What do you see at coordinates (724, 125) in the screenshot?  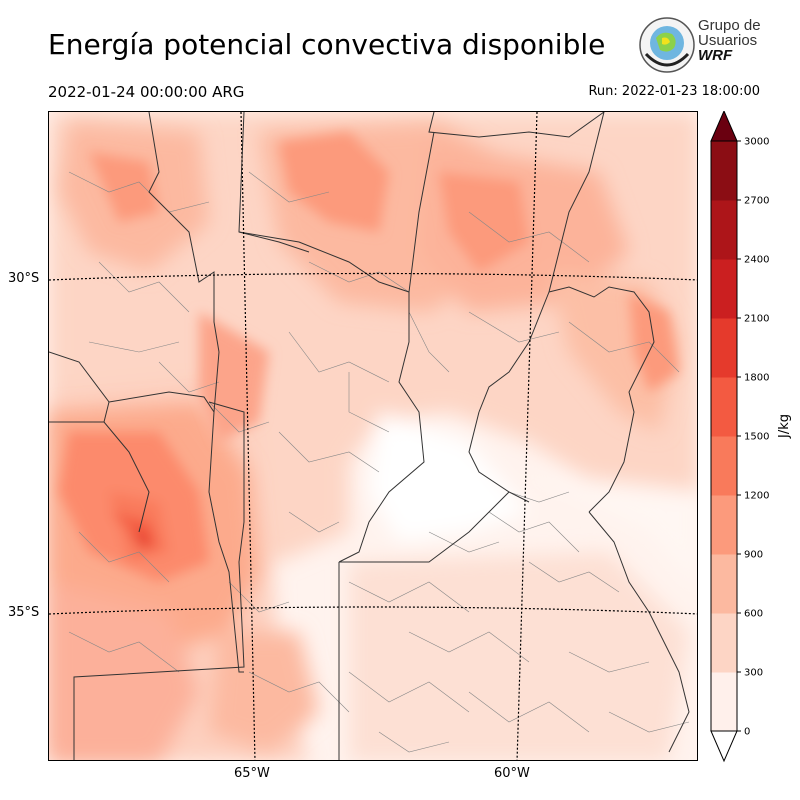 I see `colorbar-extend-top` at bounding box center [724, 125].